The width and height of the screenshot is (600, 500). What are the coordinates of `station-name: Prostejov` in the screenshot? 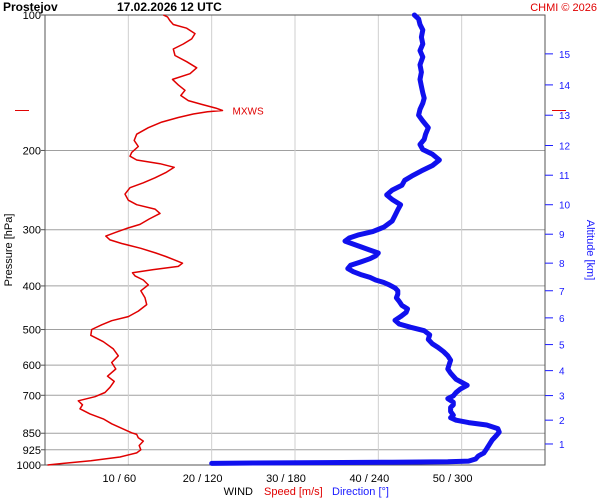 It's located at (30, 7).